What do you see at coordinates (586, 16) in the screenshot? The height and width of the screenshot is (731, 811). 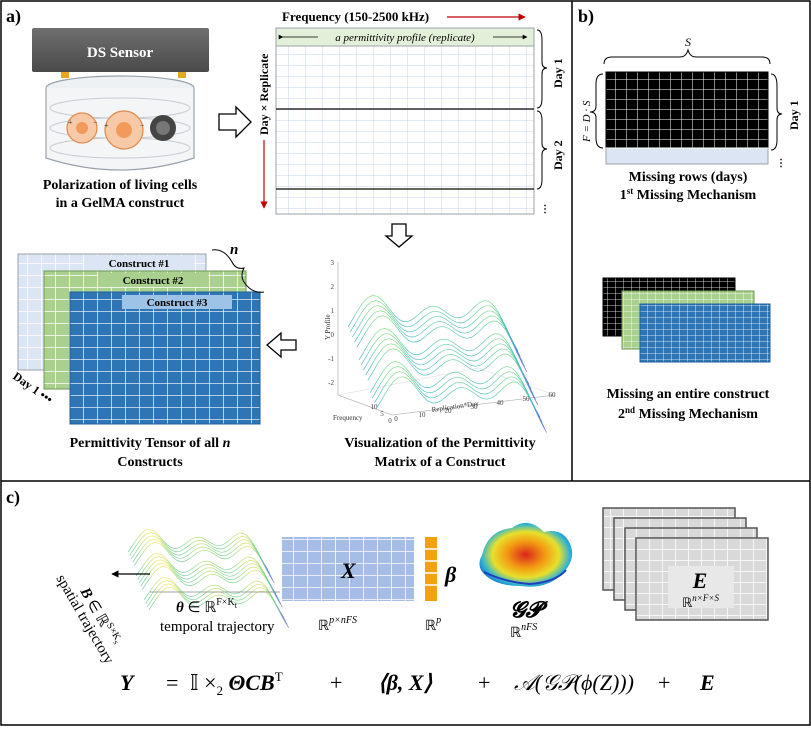 I see `panel-b-label: b)` at bounding box center [586, 16].